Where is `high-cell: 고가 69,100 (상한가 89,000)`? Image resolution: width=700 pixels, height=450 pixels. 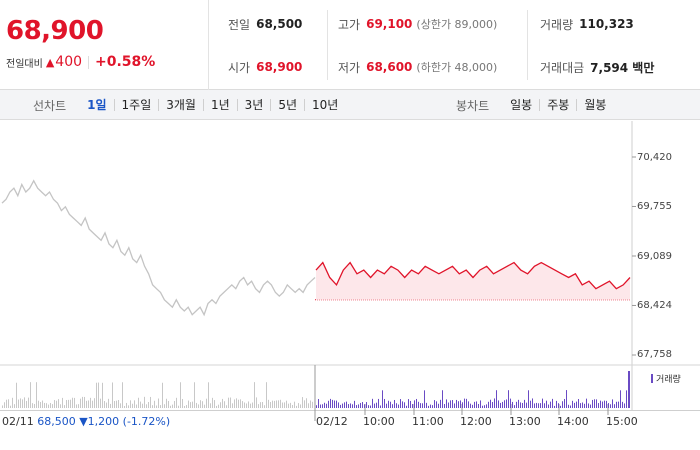
high-cell: 고가 69,100 (상한가 89,000) is located at coordinates (417, 24).